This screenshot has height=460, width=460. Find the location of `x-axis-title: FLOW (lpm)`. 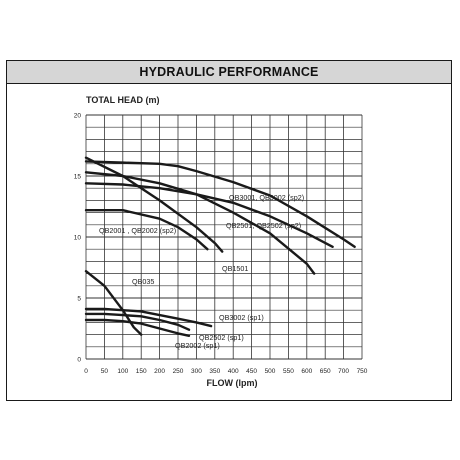

x-axis-title: FLOW (lpm) is located at coordinates (232, 383).